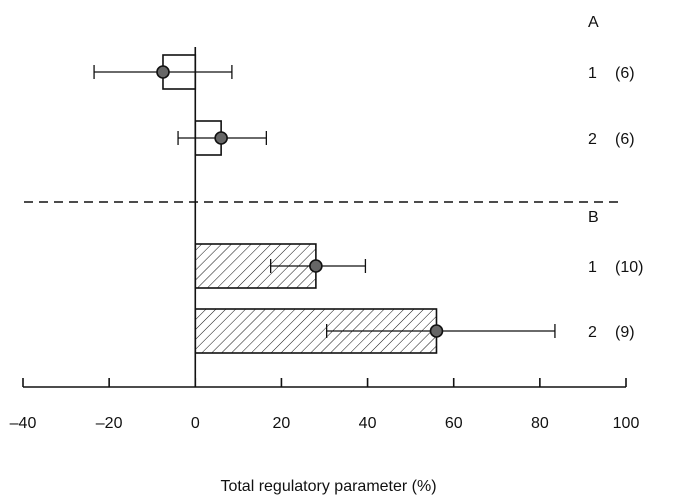 The image size is (684, 499). What do you see at coordinates (109, 423) in the screenshot?
I see `x-tick-label: –20` at bounding box center [109, 423].